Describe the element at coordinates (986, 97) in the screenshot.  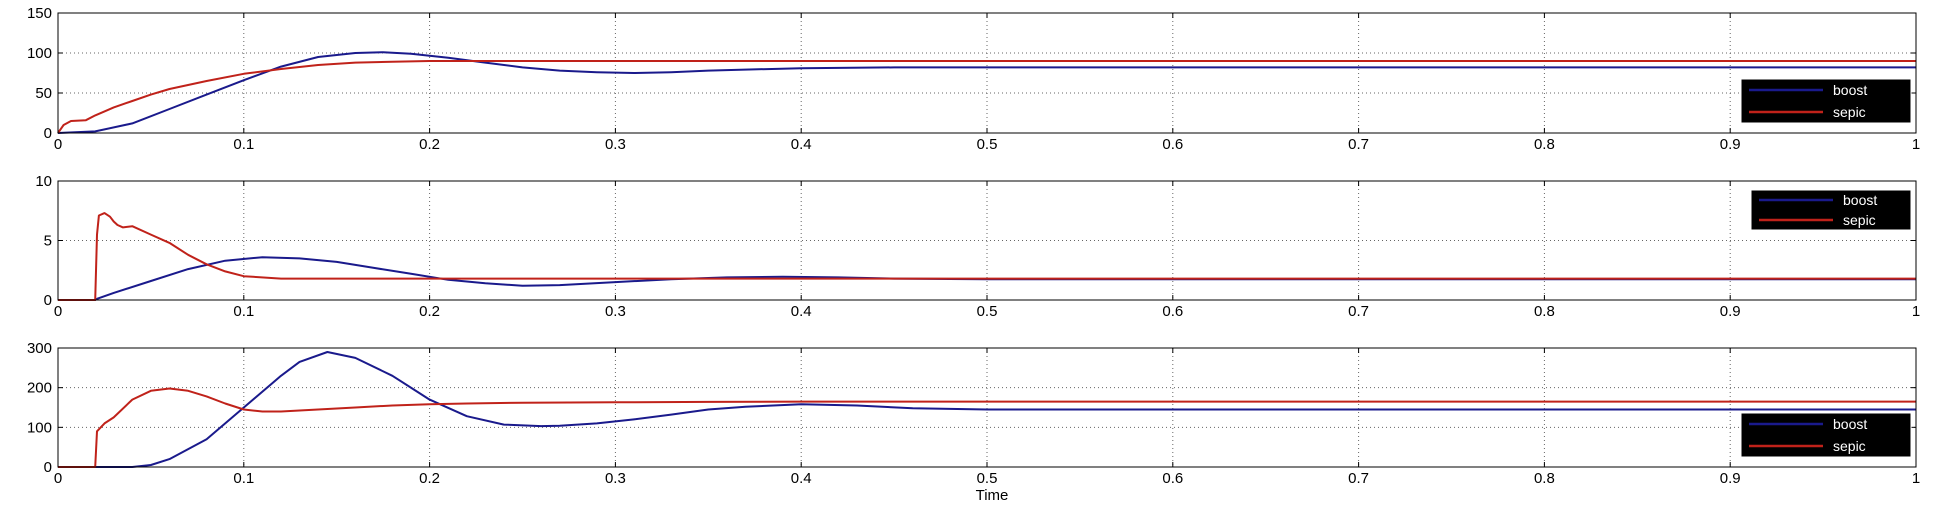
I see `series-line-sepic` at that location.